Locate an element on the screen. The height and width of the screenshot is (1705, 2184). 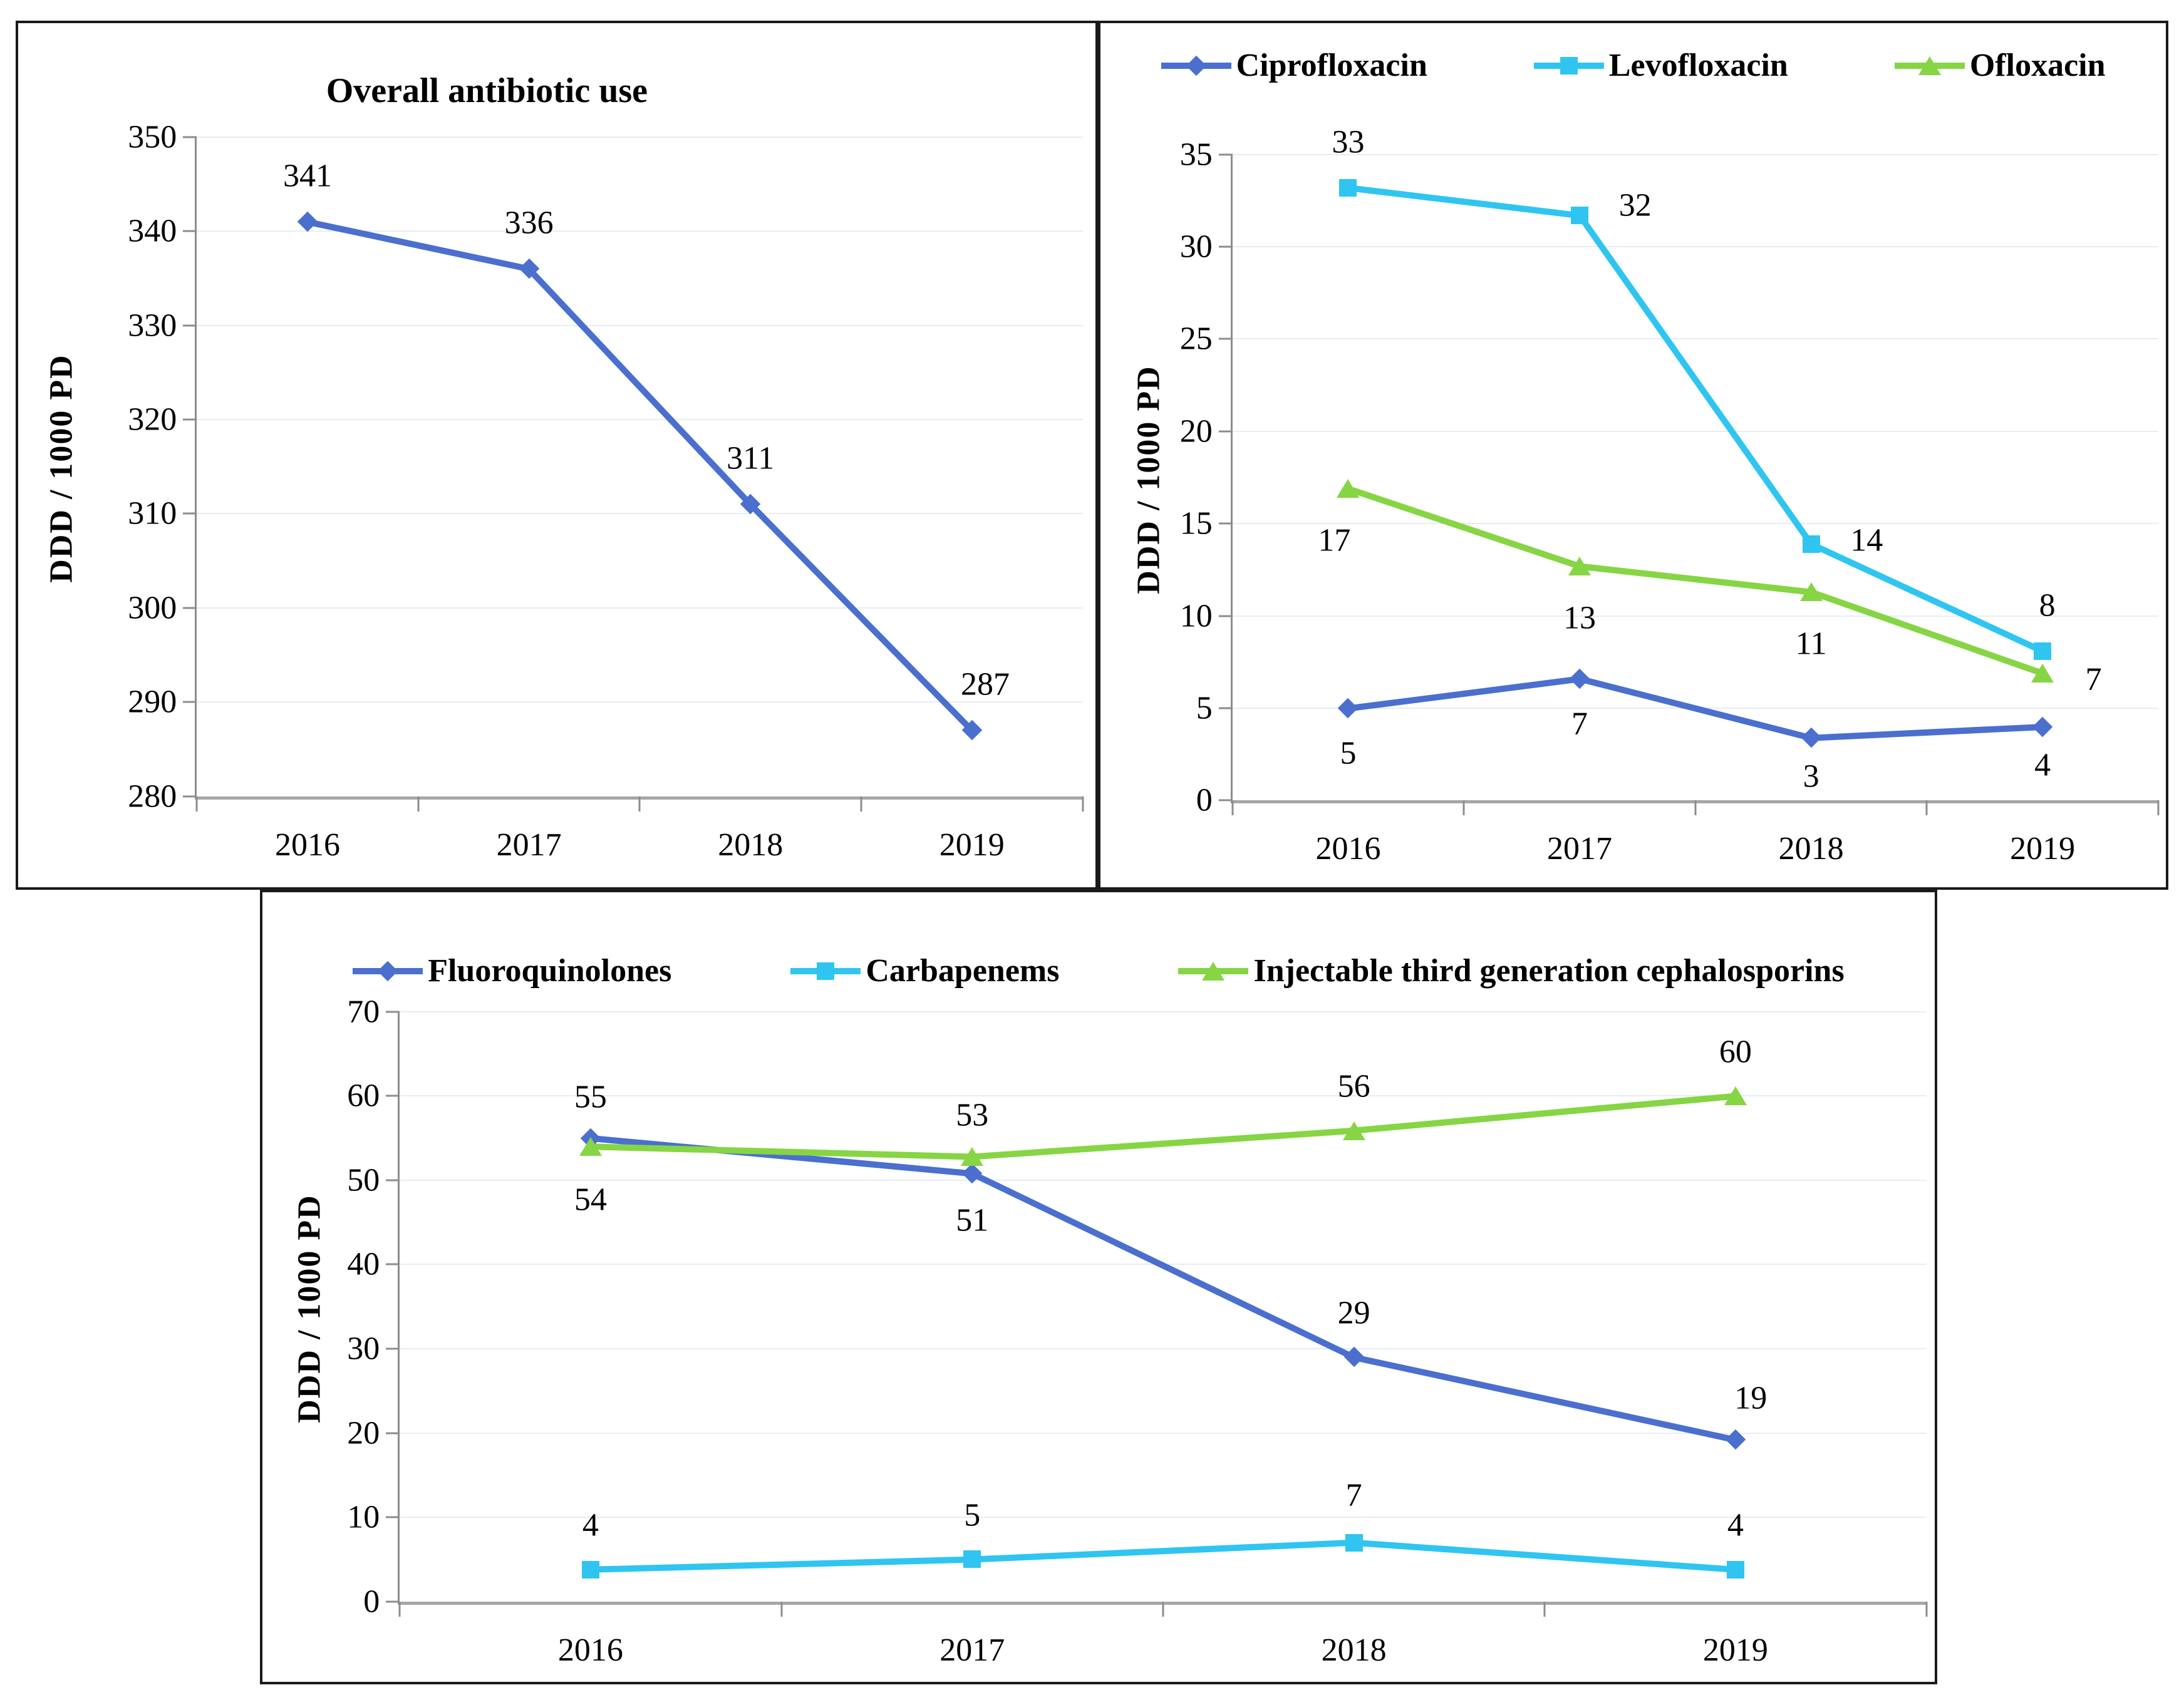
y-tick-label: 70 is located at coordinates (363, 1012).